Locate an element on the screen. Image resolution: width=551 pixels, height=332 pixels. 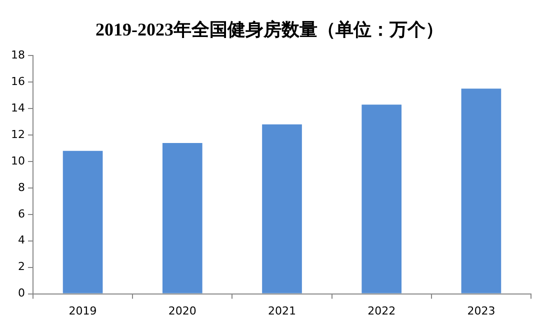
x-tick-label: 2019 is located at coordinates (82, 311).